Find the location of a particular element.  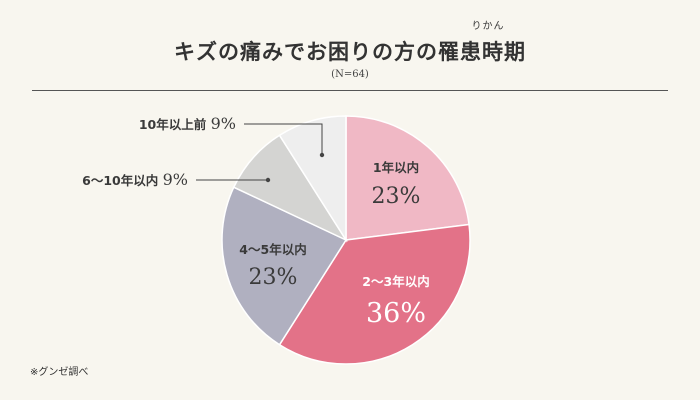

slice-value-1: 23% is located at coordinates (396, 196).